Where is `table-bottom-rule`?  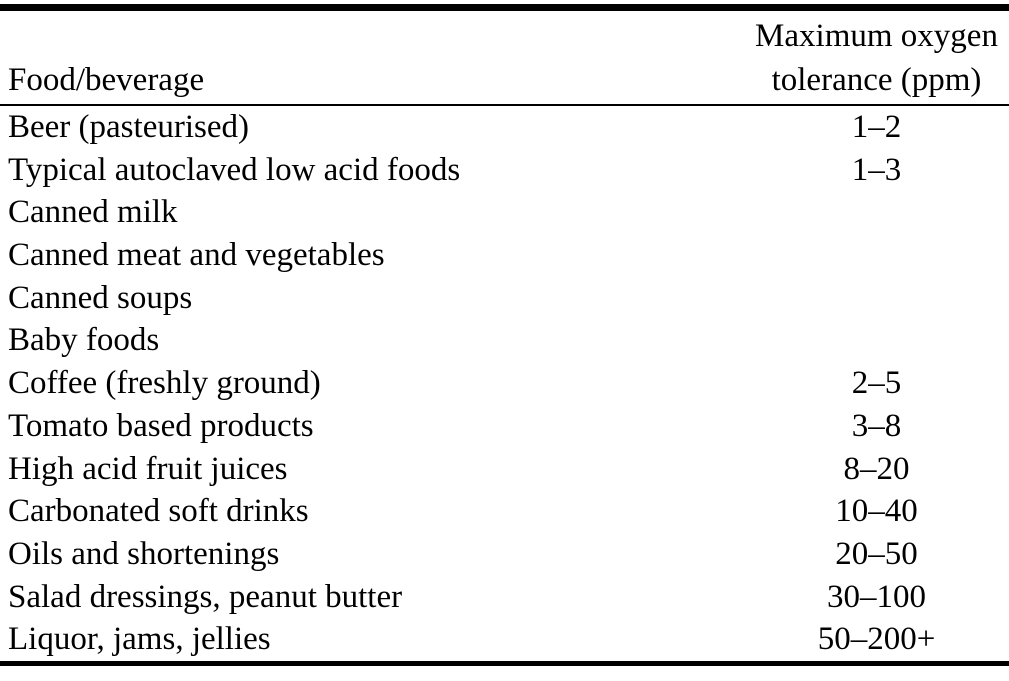 table-bottom-rule is located at coordinates (504, 663).